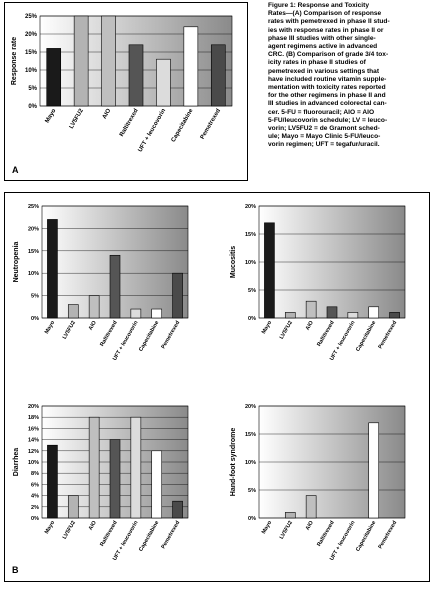 Image resolution: width=433 pixels, height=591 pixels. I want to click on response-xtick: Pemetrexed, so click(211, 124).